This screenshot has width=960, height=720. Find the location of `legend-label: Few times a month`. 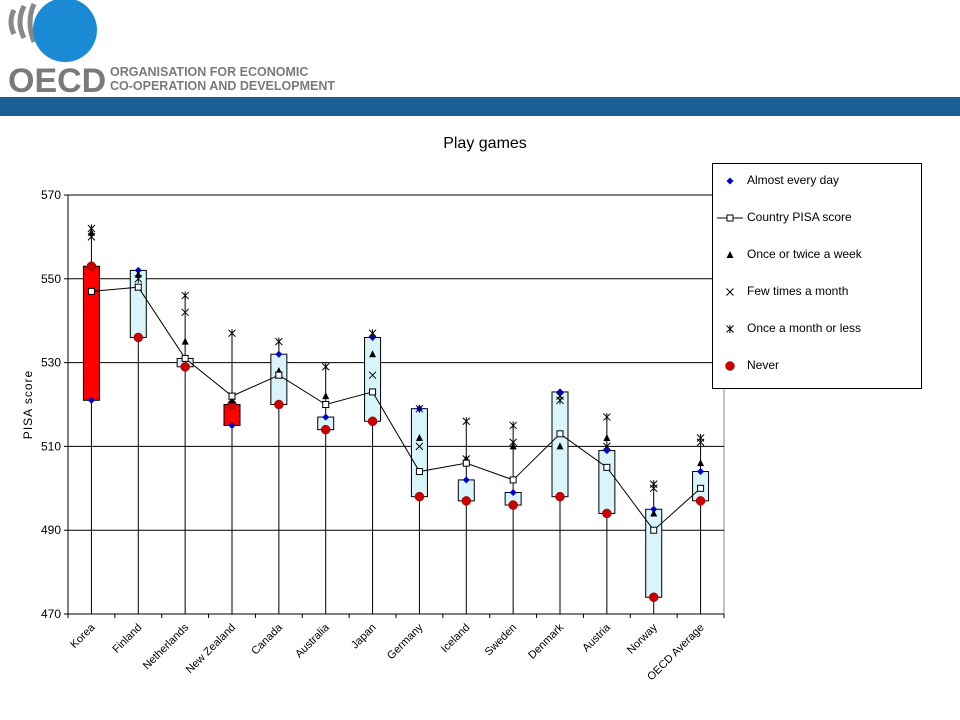

legend-label: Few times a month is located at coordinates (798, 291).